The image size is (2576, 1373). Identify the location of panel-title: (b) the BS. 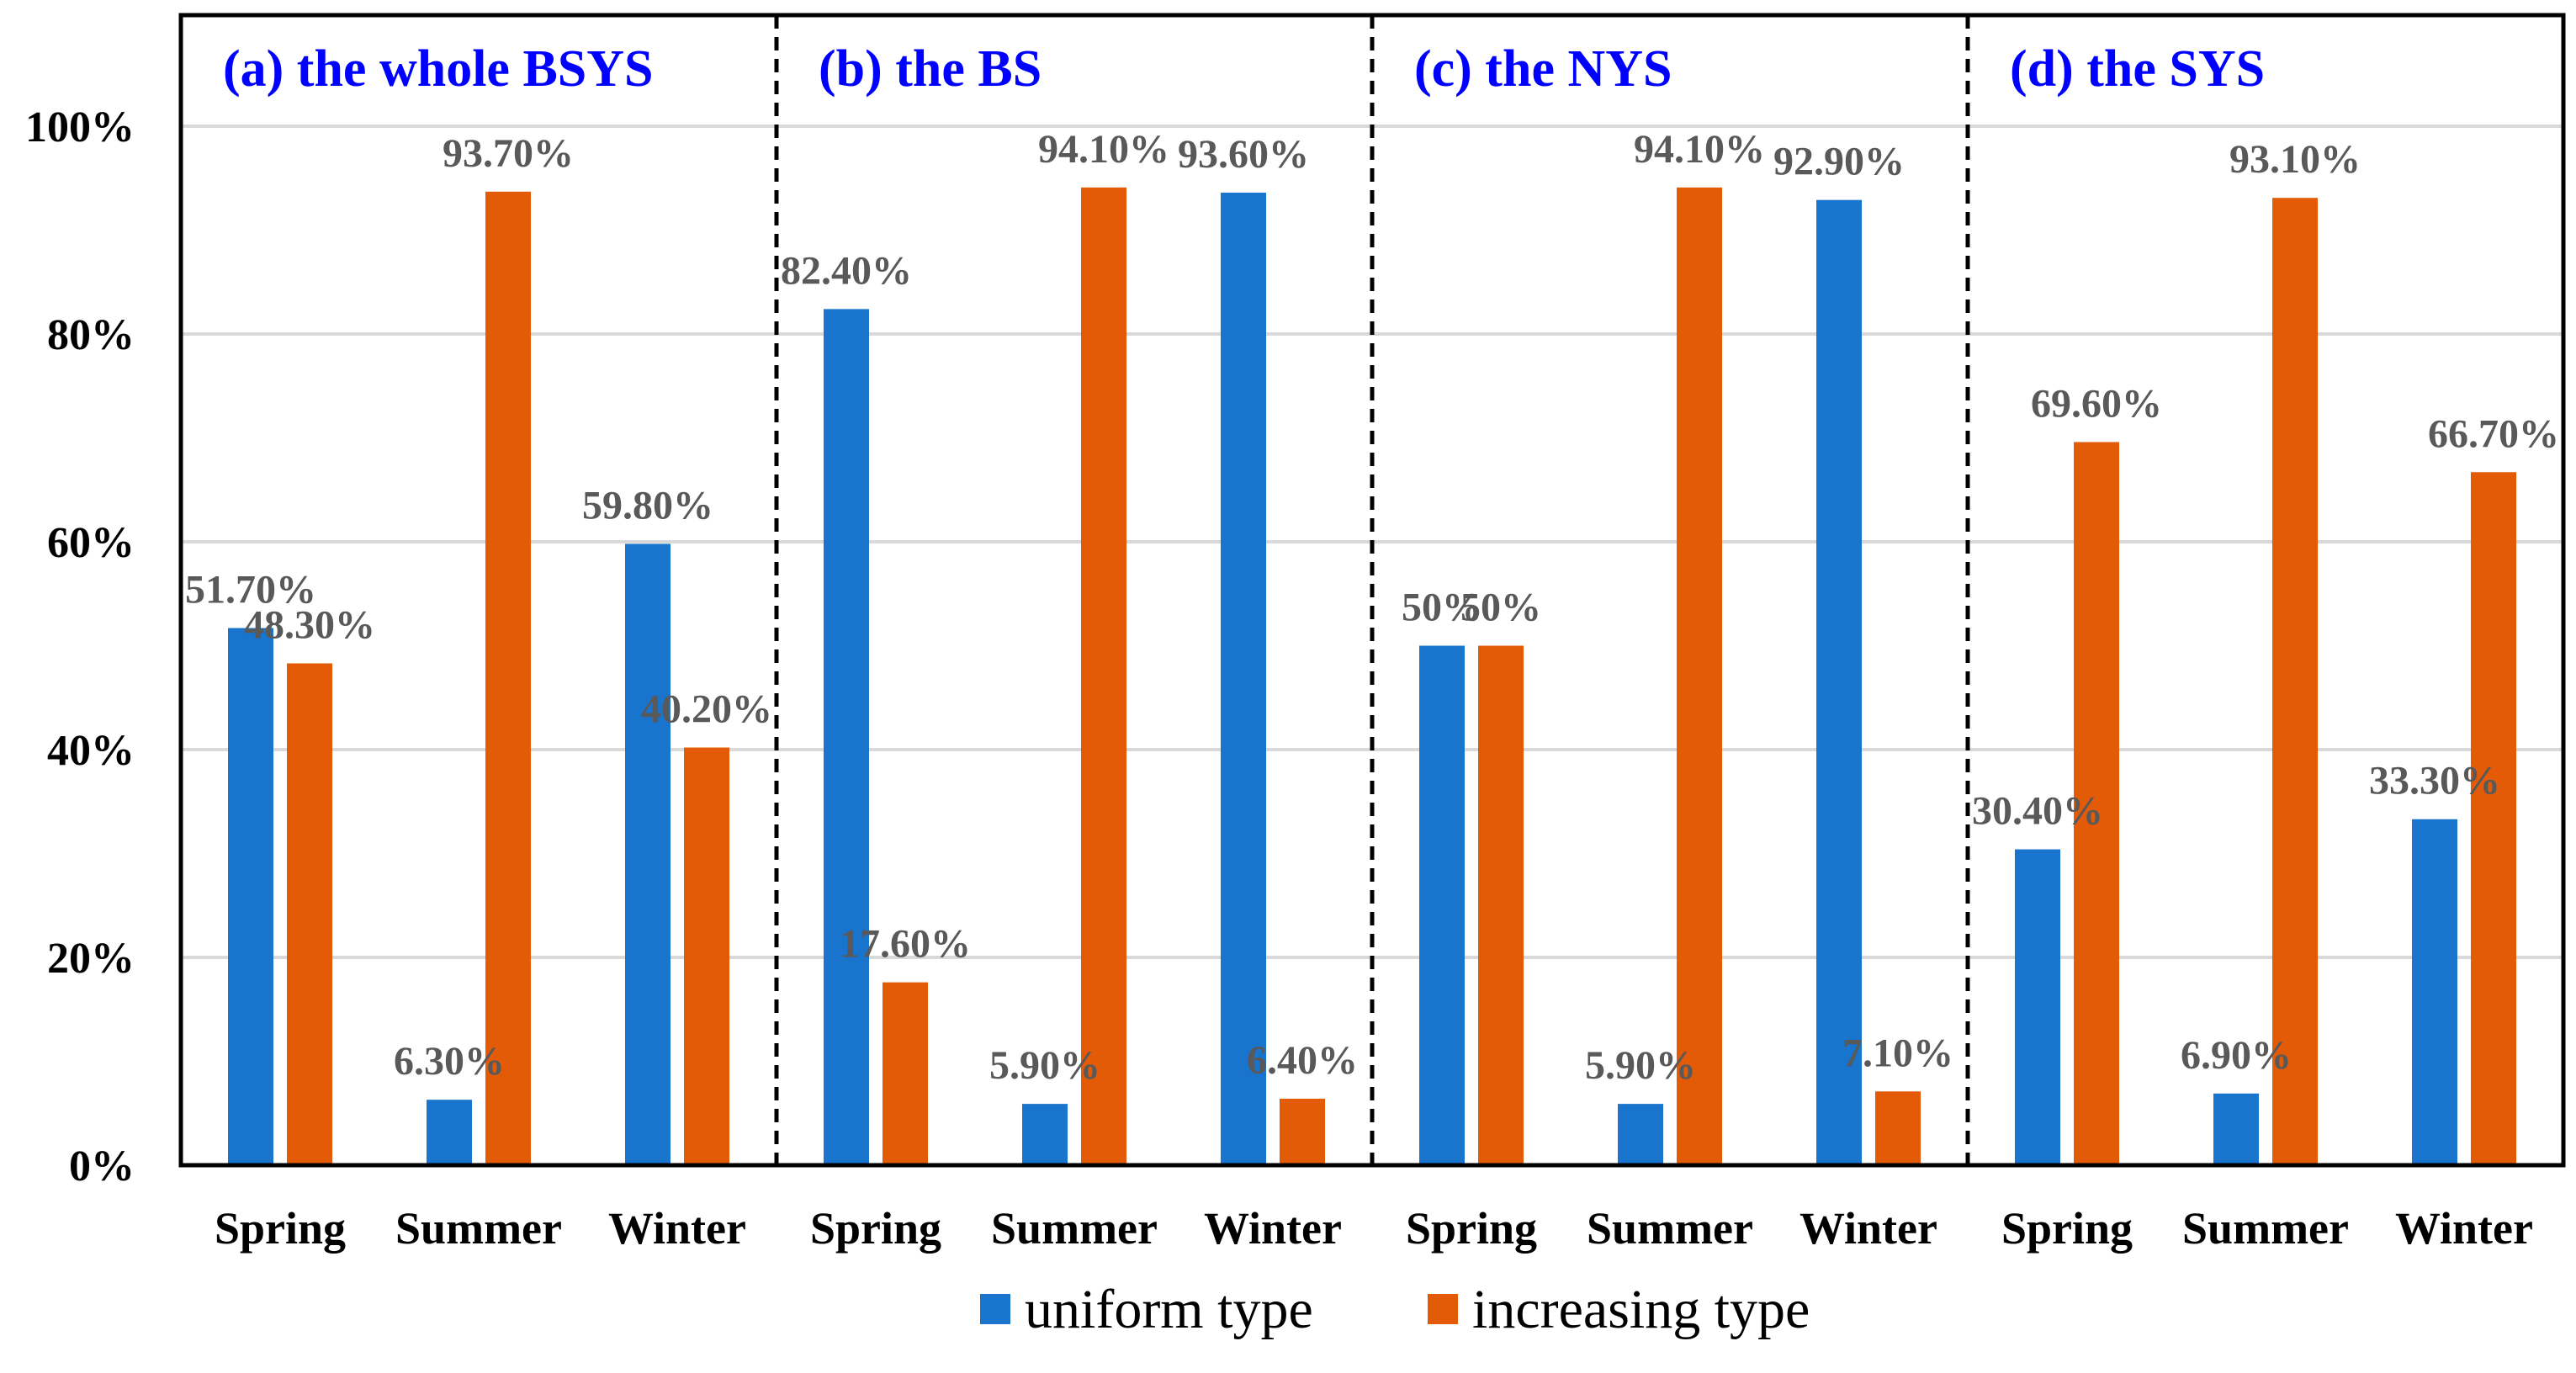
(930, 69).